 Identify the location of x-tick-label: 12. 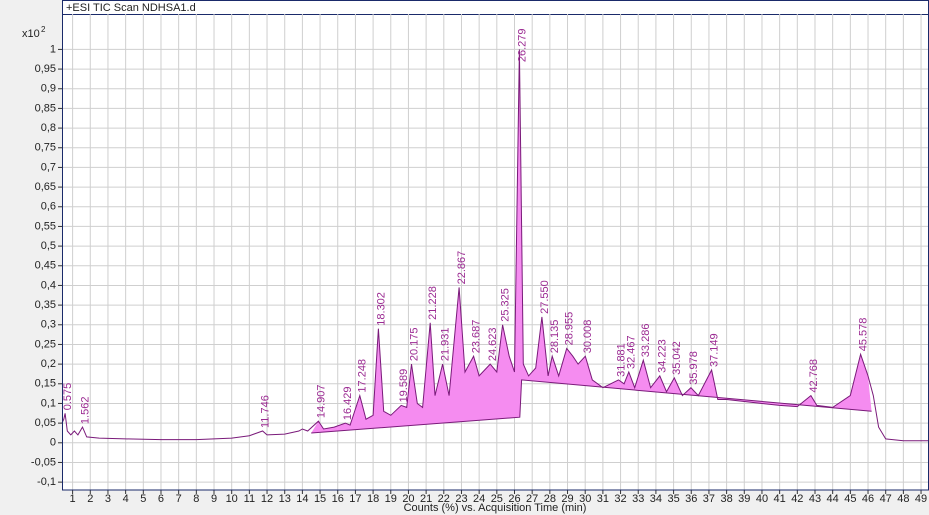
(267, 499).